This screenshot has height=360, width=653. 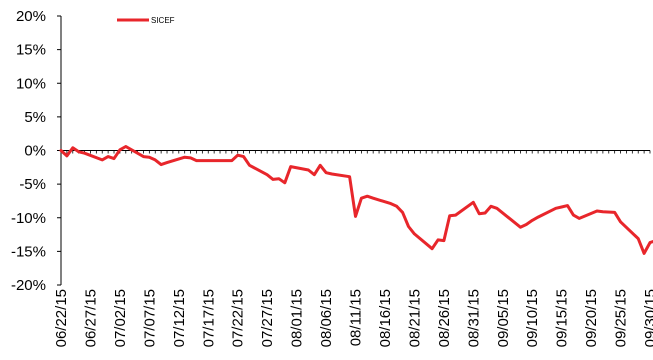 What do you see at coordinates (31, 50) in the screenshot?
I see `y-tick-label: 15%` at bounding box center [31, 50].